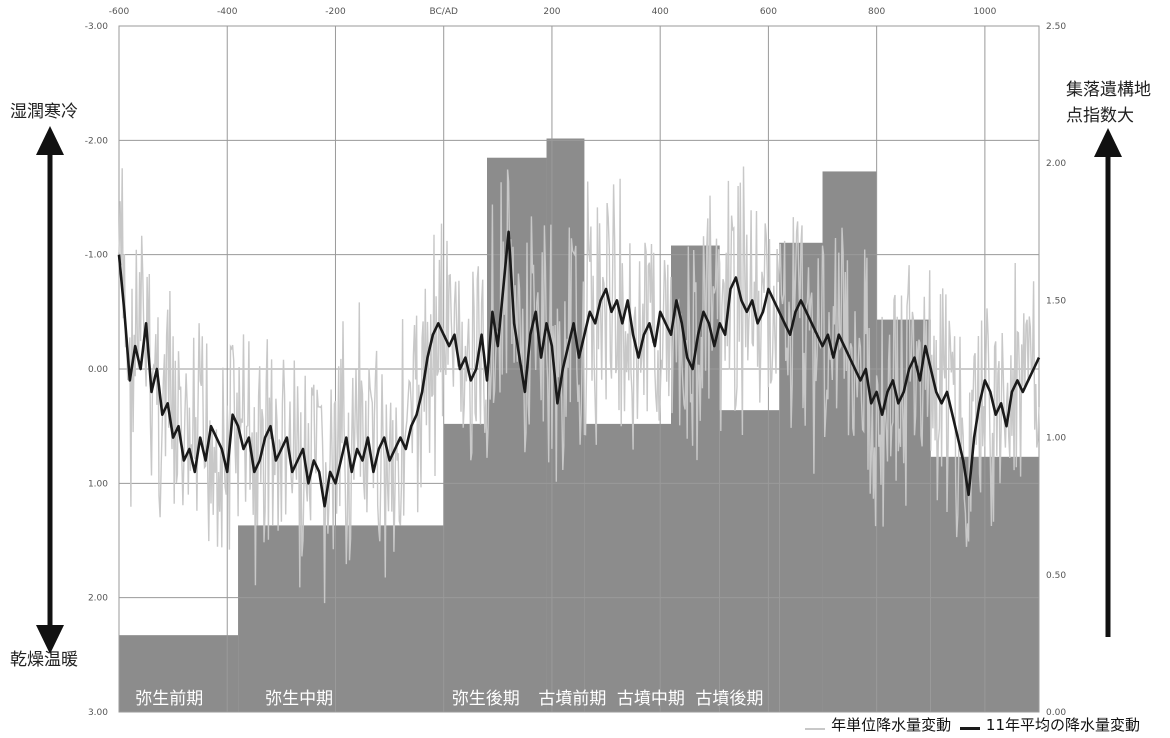 This screenshot has height=738, width=1170. I want to click on legend-label-smoothed: 11年平均の降水量変動, so click(1062, 725).